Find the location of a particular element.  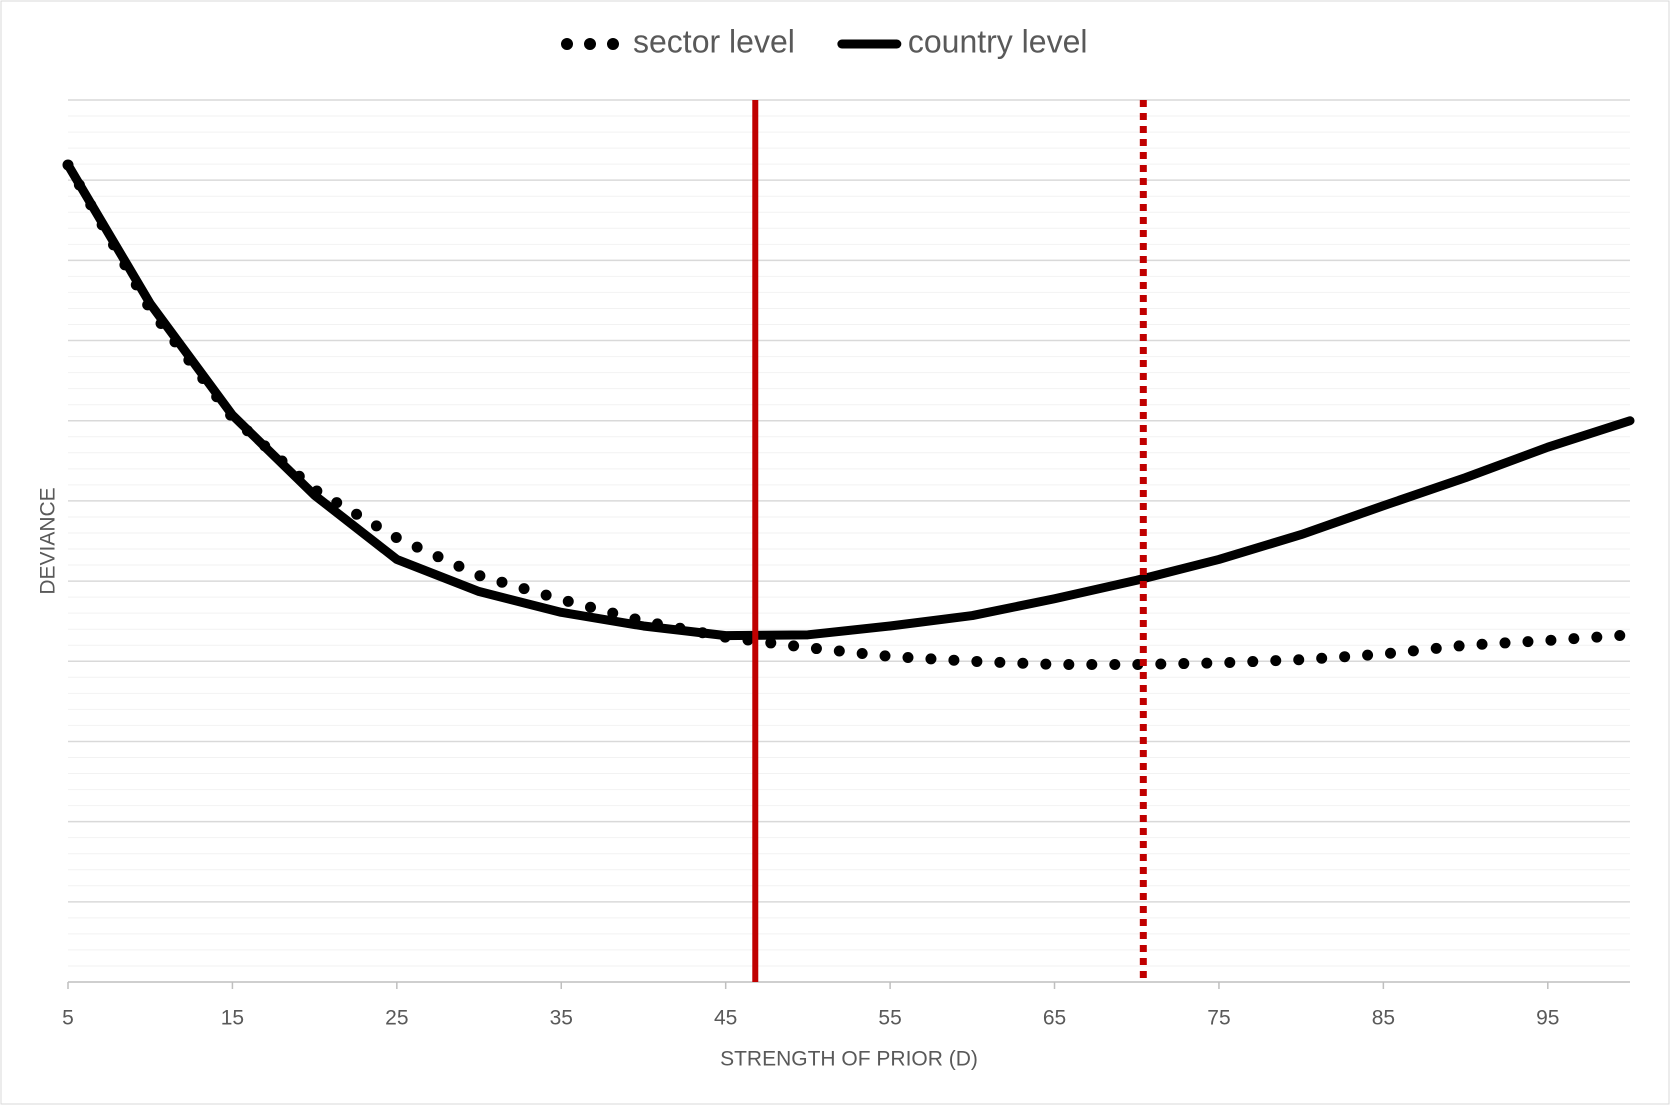

x-tick-label: 45 is located at coordinates (725, 1018).